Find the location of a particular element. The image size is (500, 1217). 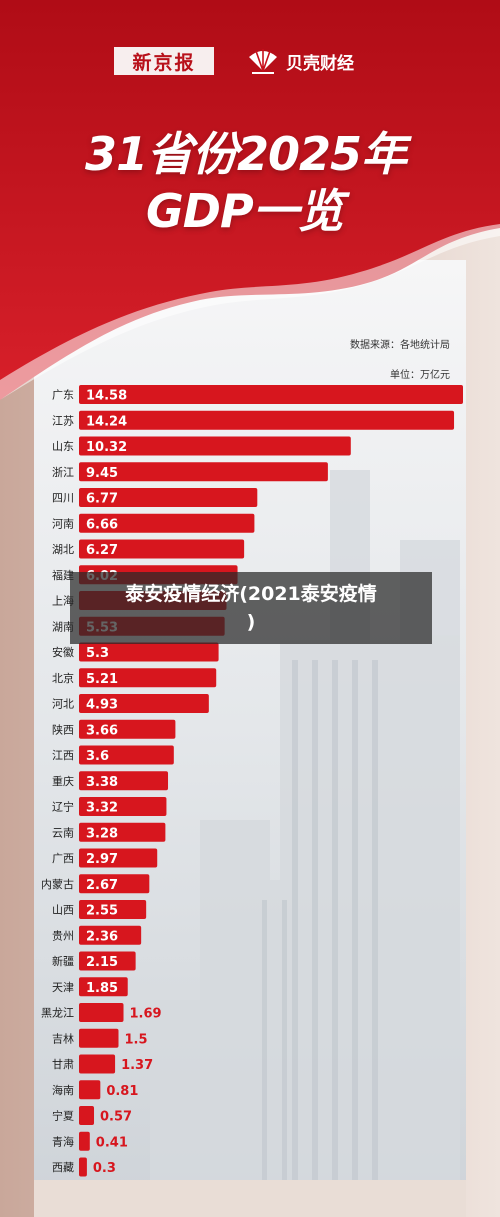

value-label: 10.32 is located at coordinates (106, 447).